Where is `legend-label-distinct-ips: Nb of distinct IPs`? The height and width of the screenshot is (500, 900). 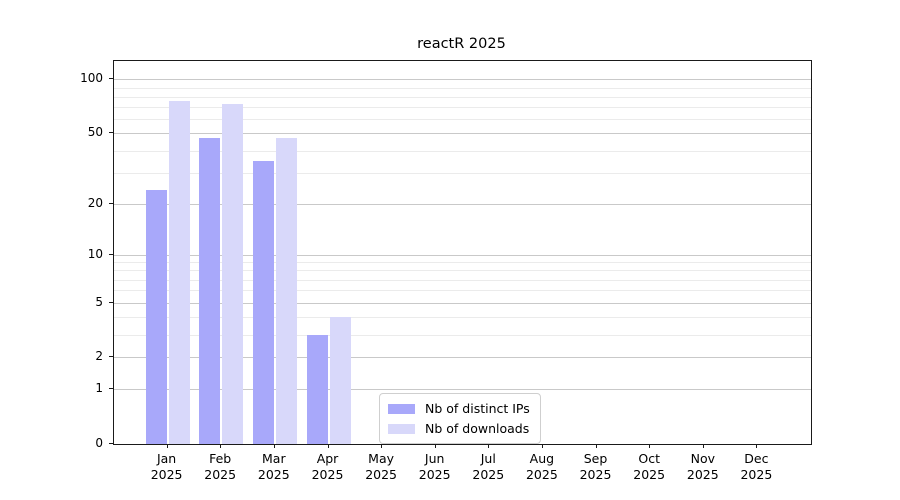 legend-label-distinct-ips: Nb of distinct IPs is located at coordinates (477, 408).